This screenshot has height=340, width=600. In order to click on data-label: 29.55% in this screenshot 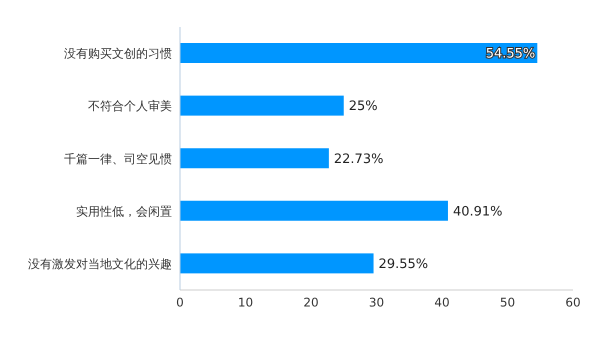, I will do `click(403, 264)`.